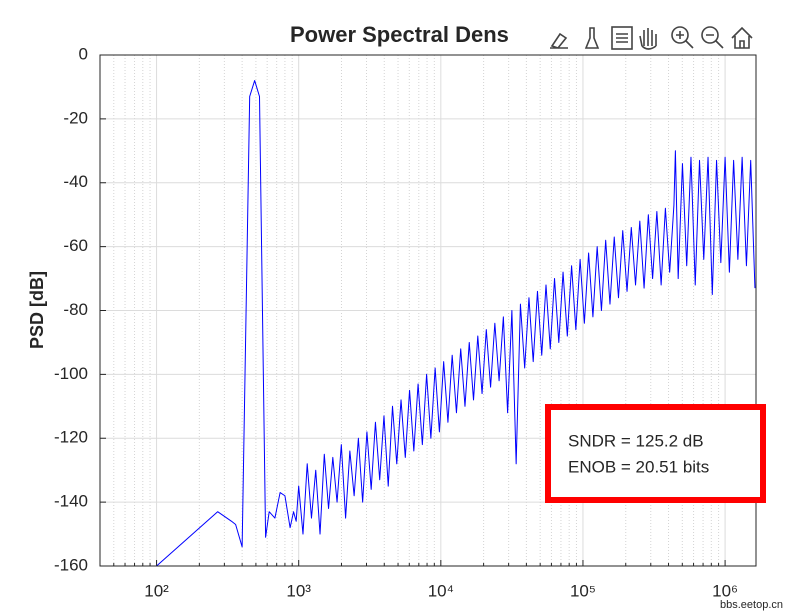 The width and height of the screenshot is (798, 615). I want to click on chart-title: Power Spectral Dens, so click(399, 34).